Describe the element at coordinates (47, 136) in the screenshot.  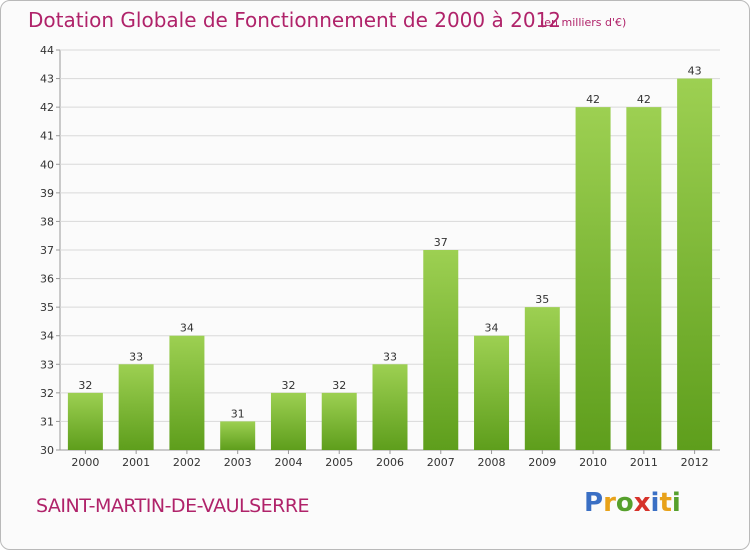
I see `y-tick-label: 41` at that location.